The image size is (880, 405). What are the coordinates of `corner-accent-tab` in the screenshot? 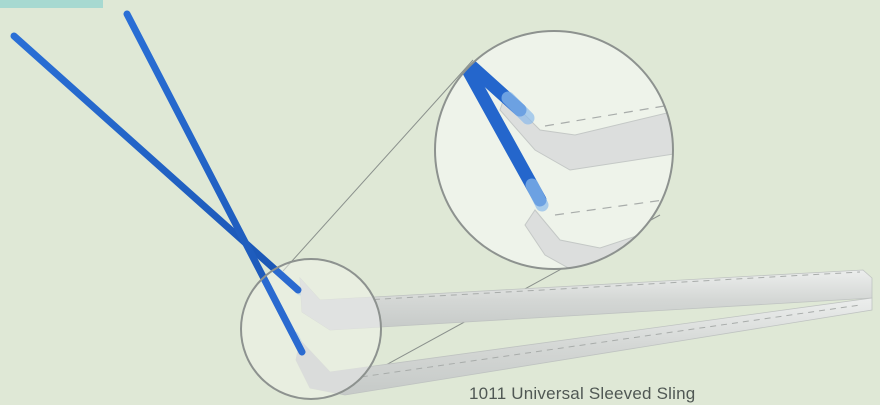 It's located at (51, 4).